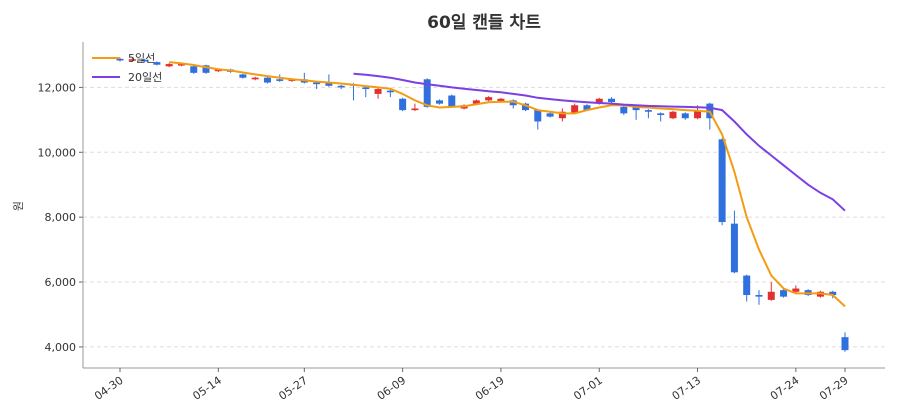  I want to click on x-tick-label: 04-30, so click(109, 388).